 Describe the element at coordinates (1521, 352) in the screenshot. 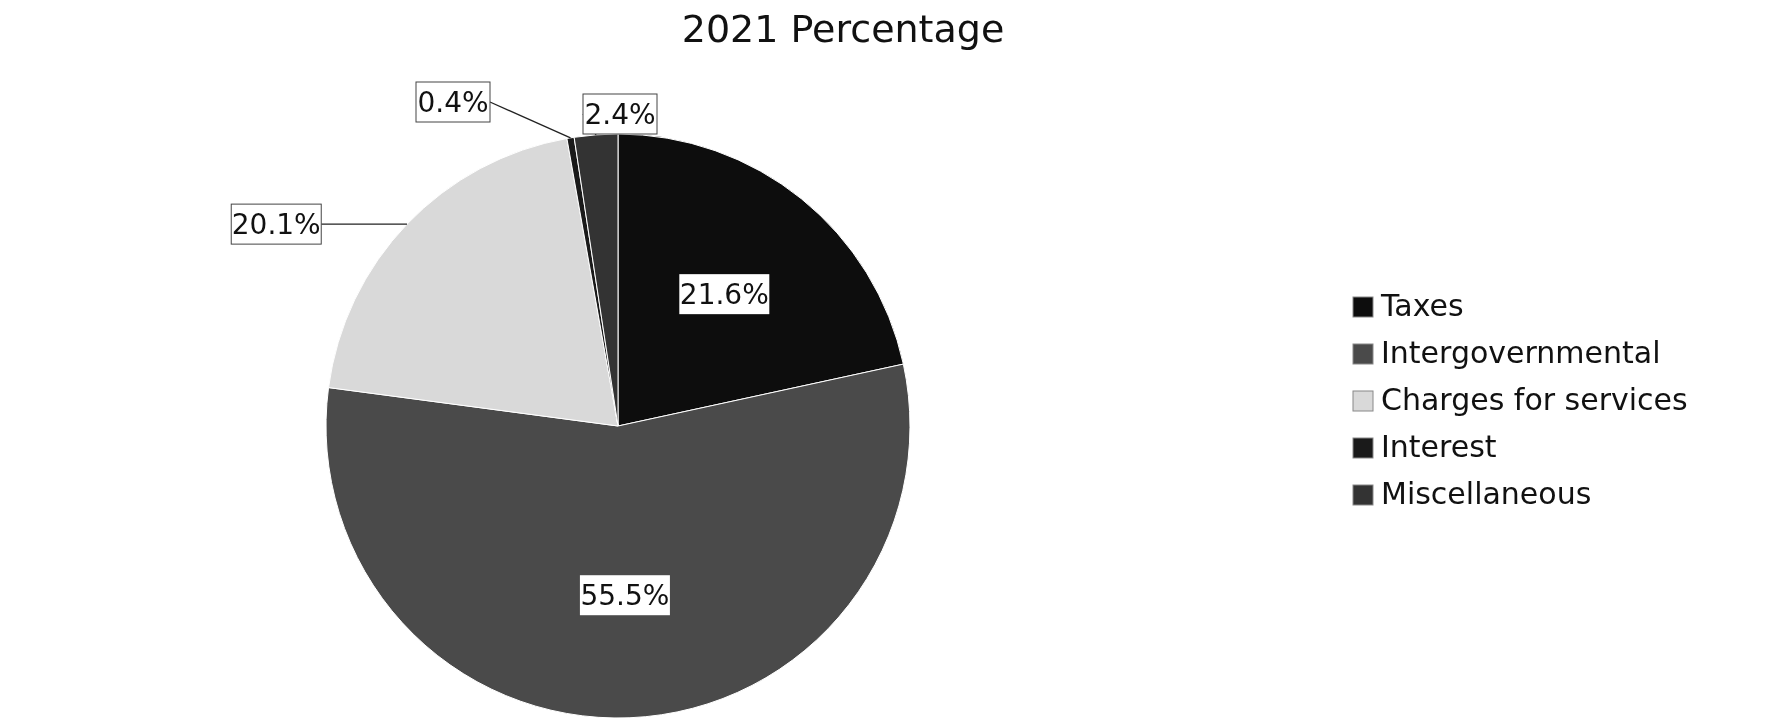

I see `legend-label: Intergovernmental` at that location.